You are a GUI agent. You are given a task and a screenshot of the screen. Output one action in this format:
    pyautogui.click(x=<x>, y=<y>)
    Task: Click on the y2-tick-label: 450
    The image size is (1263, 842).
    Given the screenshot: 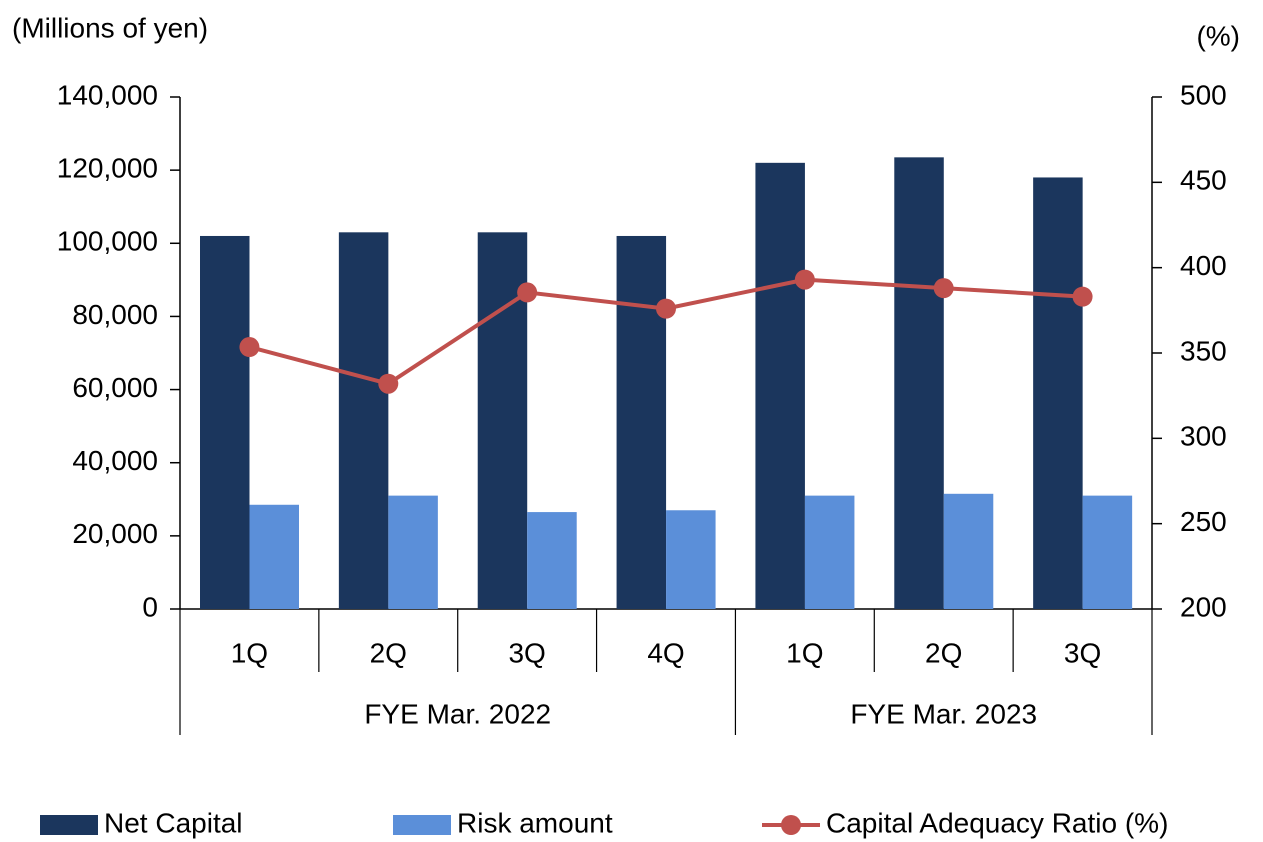 What is the action you would take?
    pyautogui.click(x=1203, y=180)
    